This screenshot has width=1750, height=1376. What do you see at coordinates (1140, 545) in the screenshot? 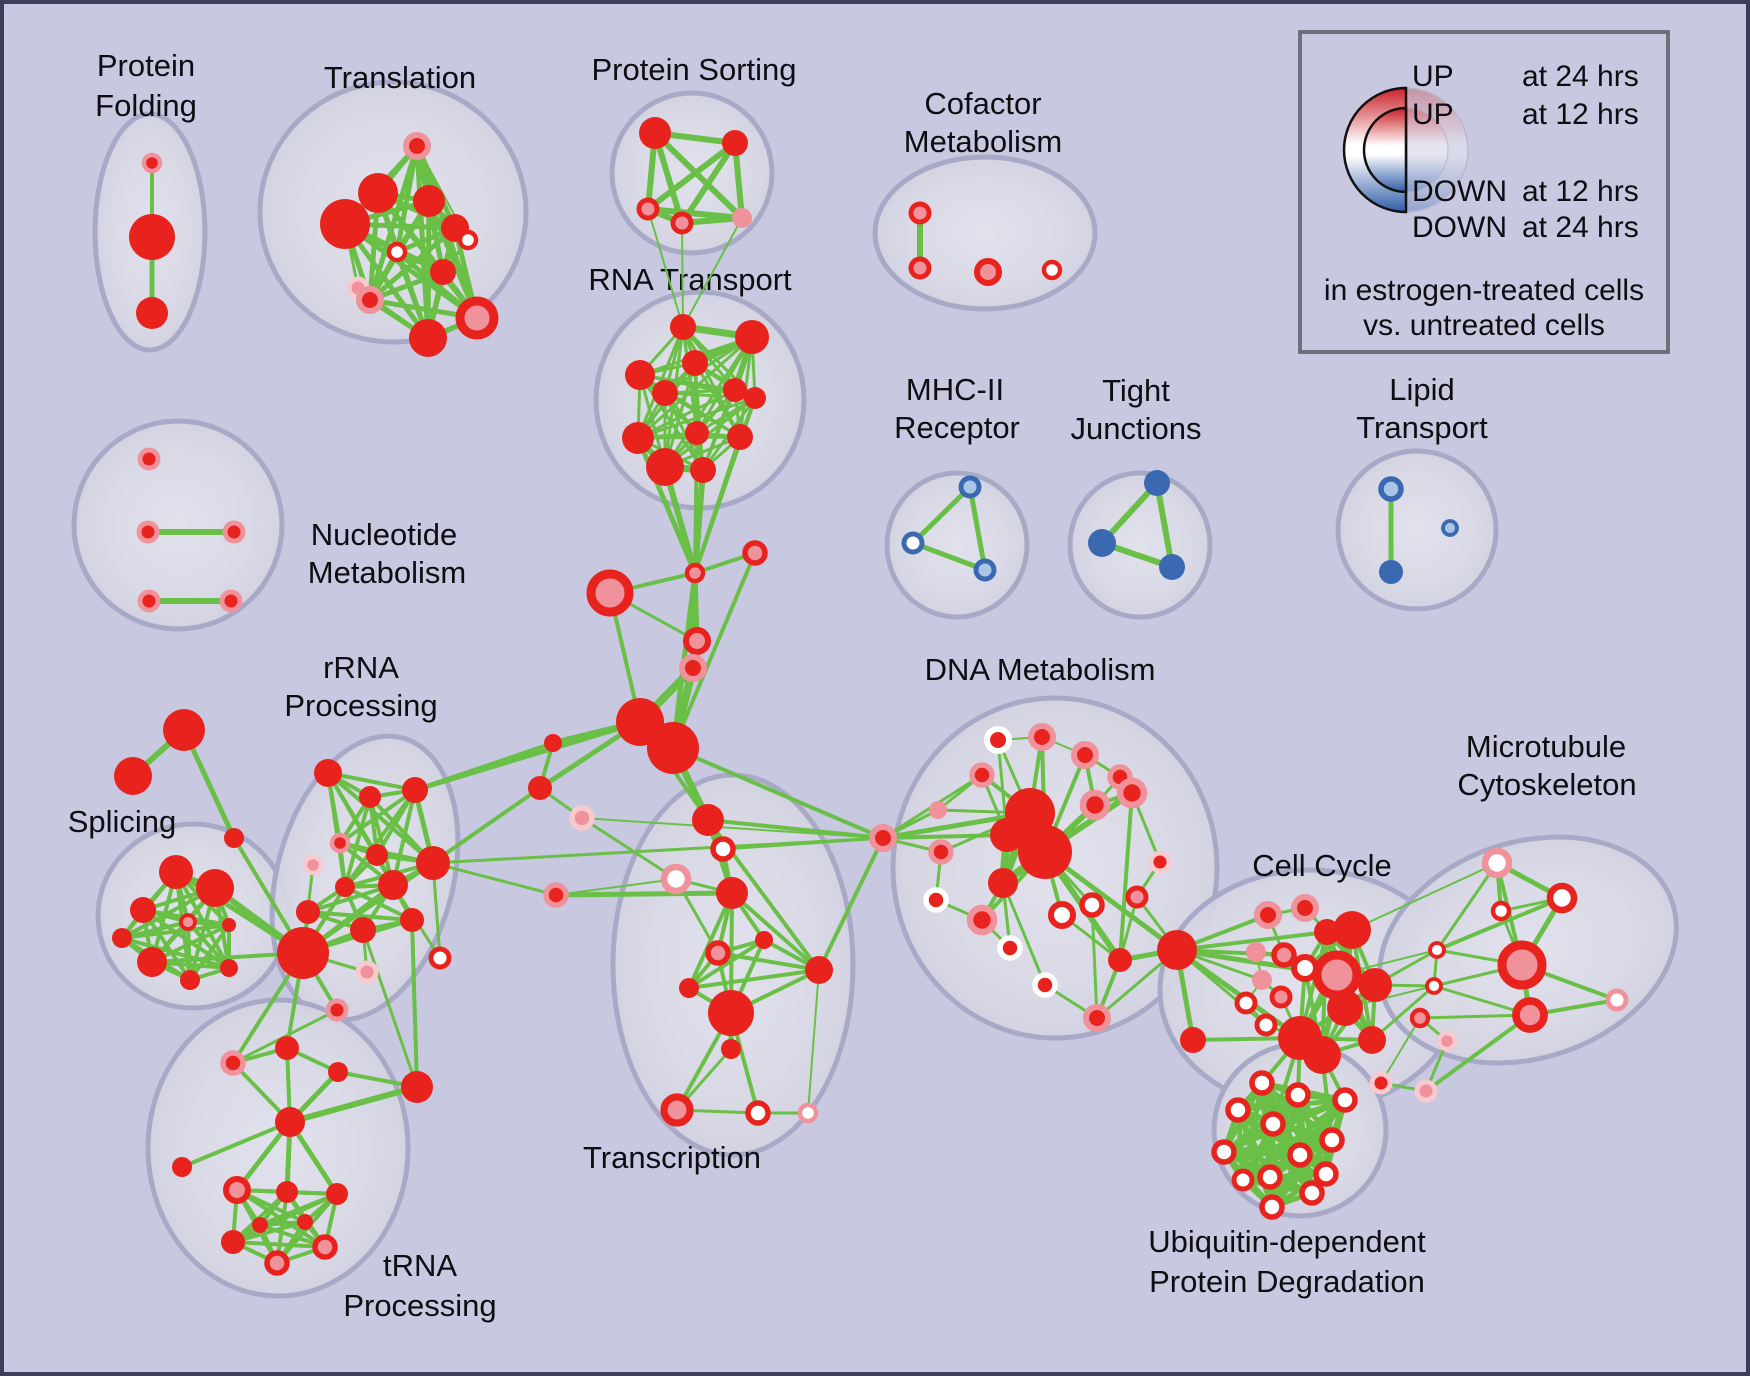
I see `cluster-tight-junctions` at bounding box center [1140, 545].